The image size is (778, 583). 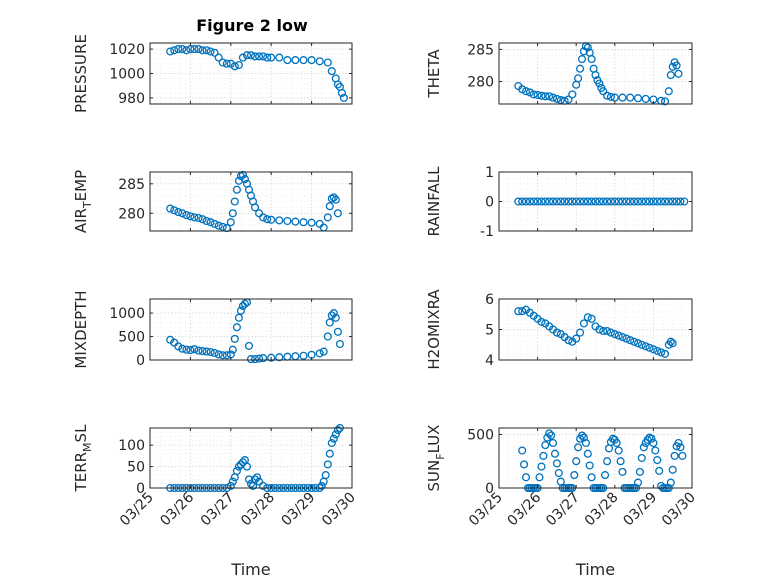 What do you see at coordinates (127, 75) in the screenshot?
I see `y-tick-label: 1000` at bounding box center [127, 75].